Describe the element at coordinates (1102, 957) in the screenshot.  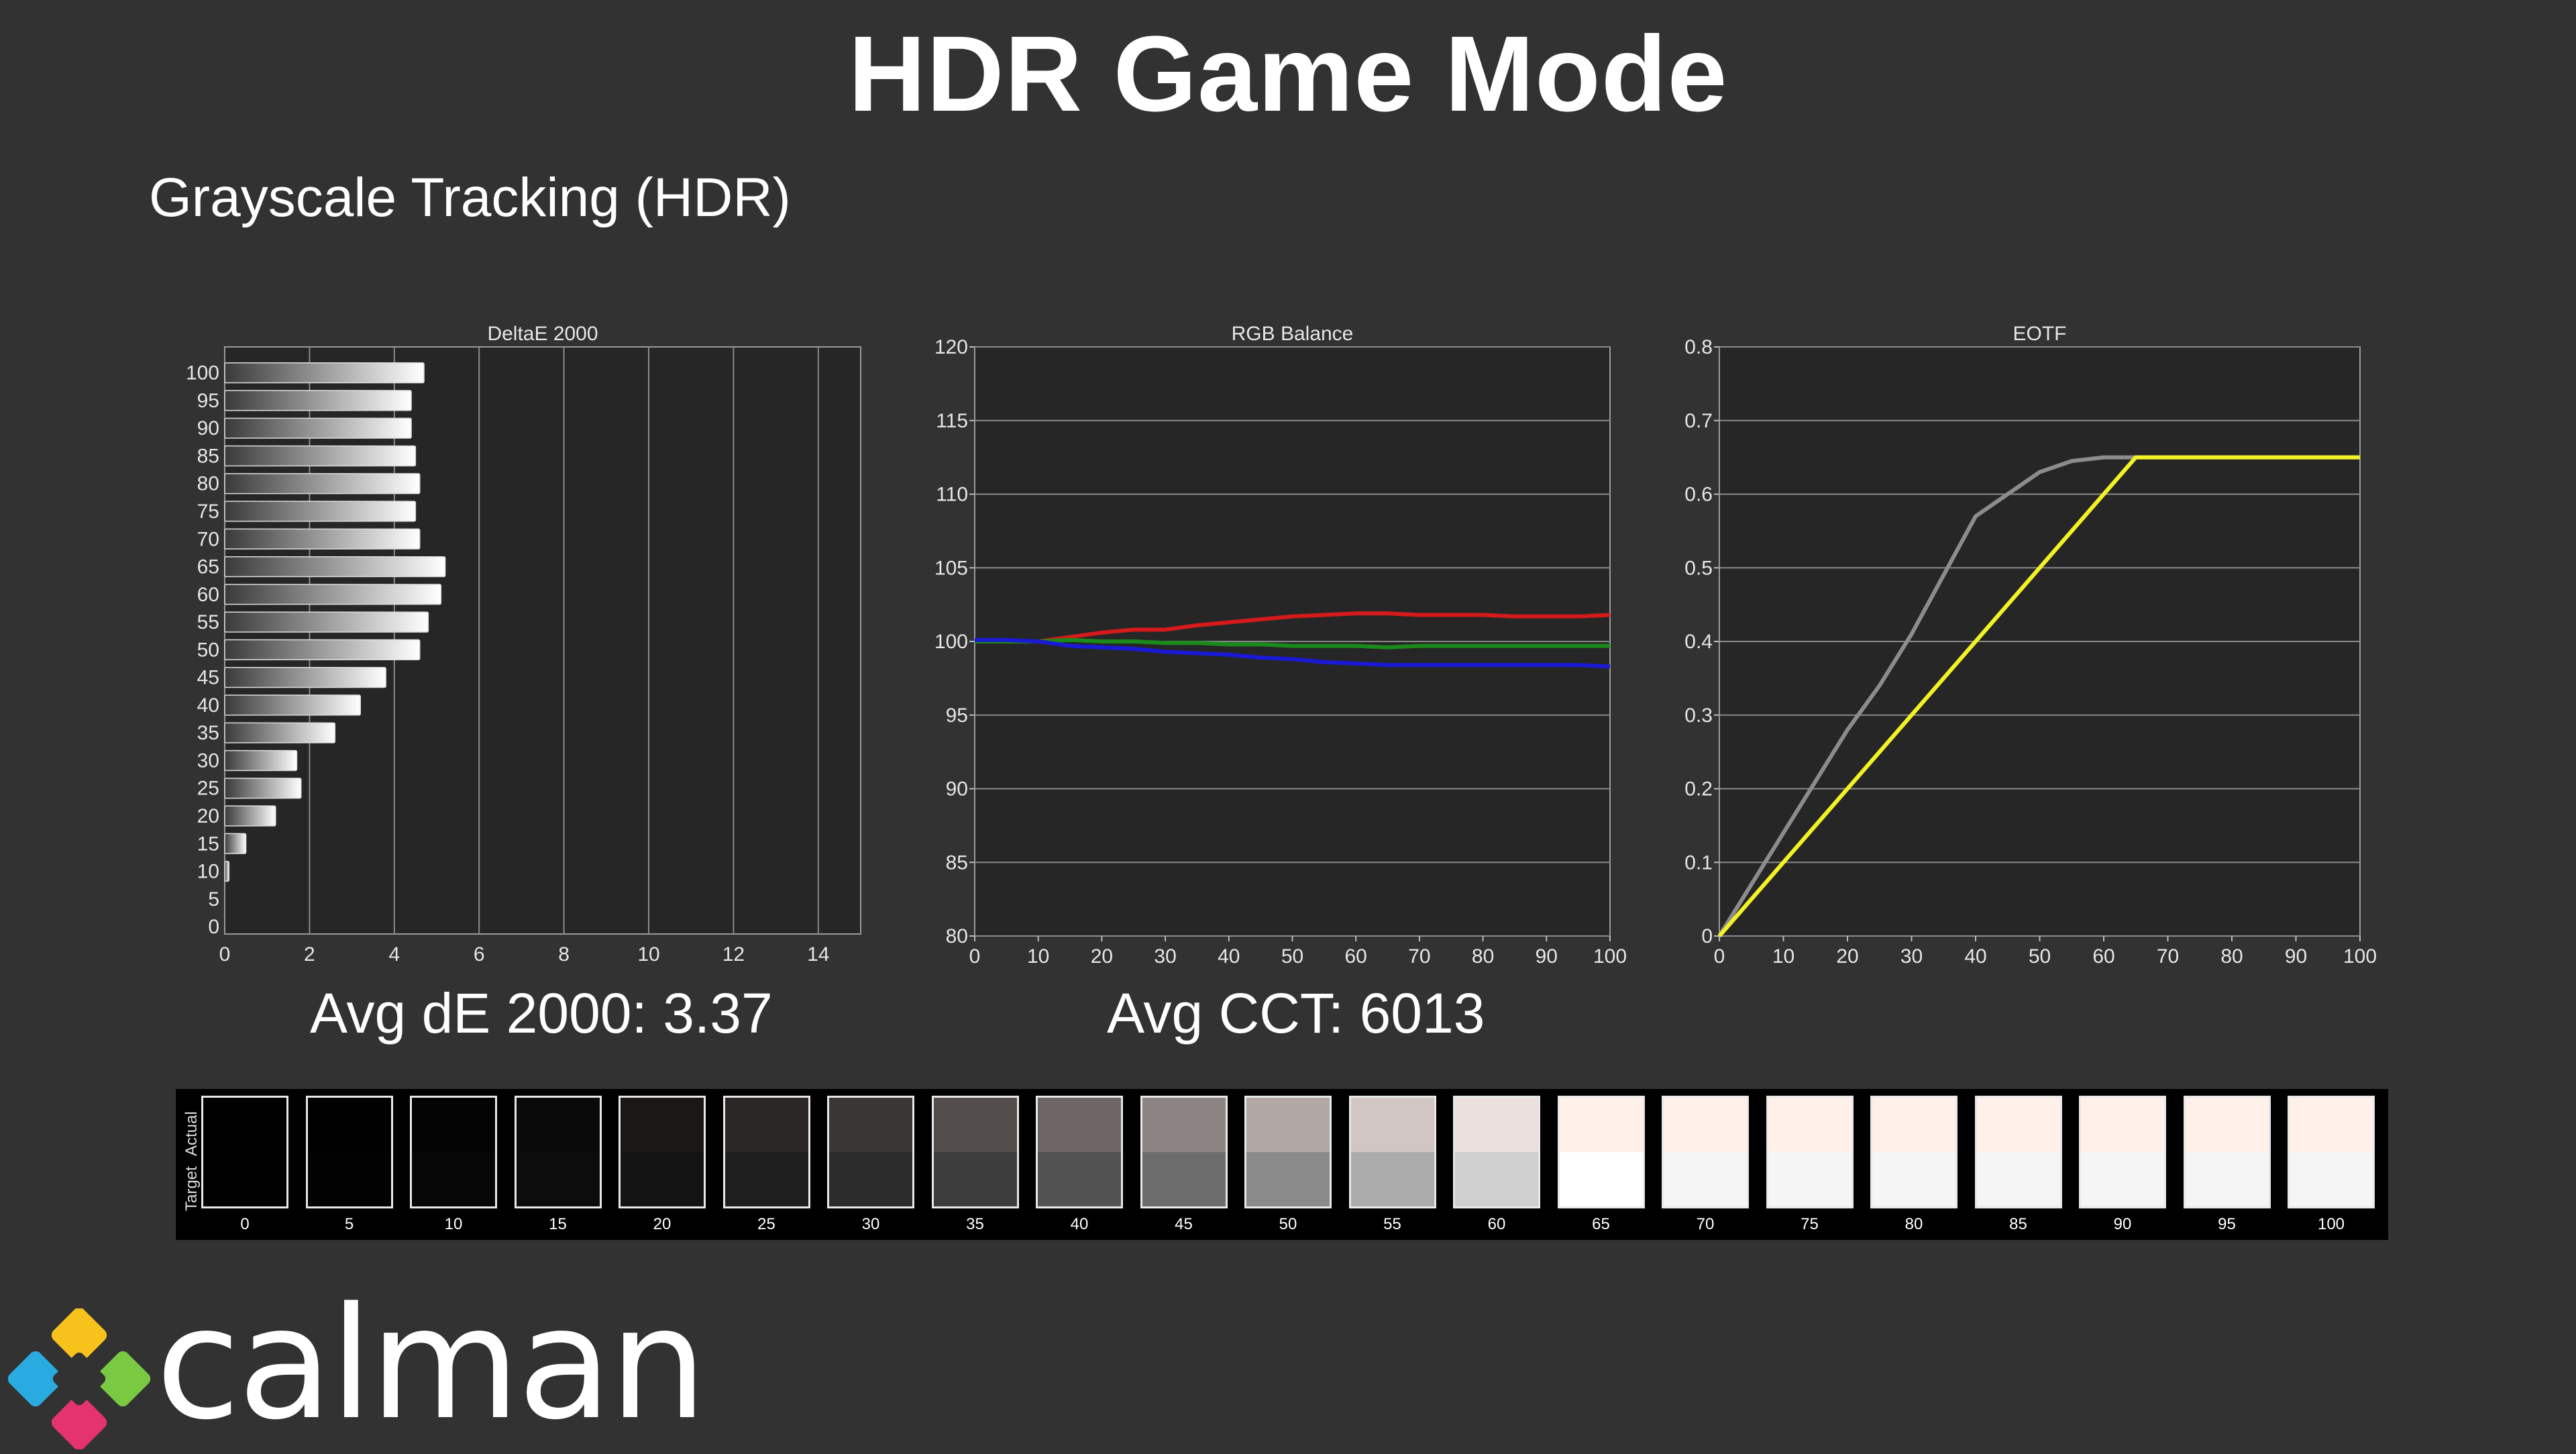
I see `rgb-x-tick: 20` at that location.